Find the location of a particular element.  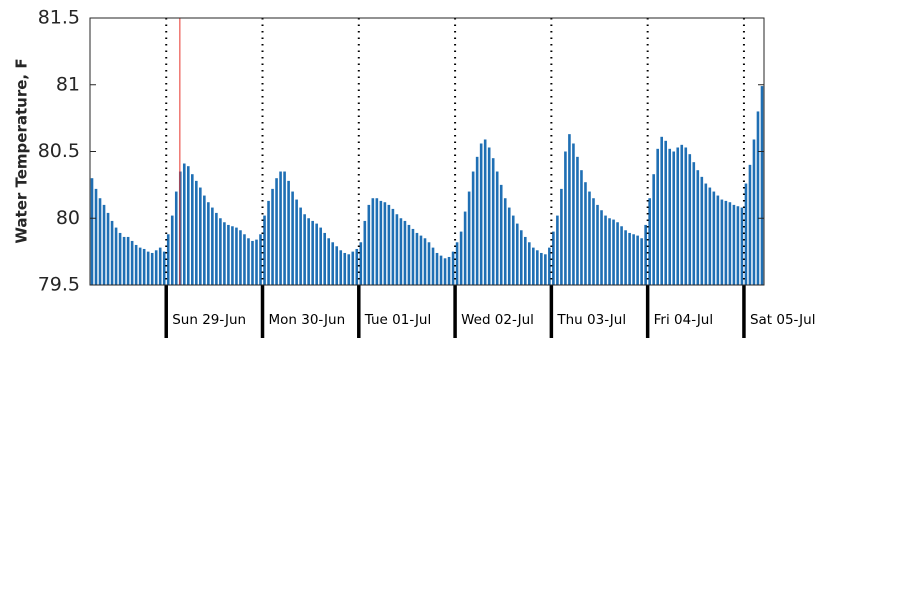

x-tick-label: Fri 04-Jul is located at coordinates (683, 320).